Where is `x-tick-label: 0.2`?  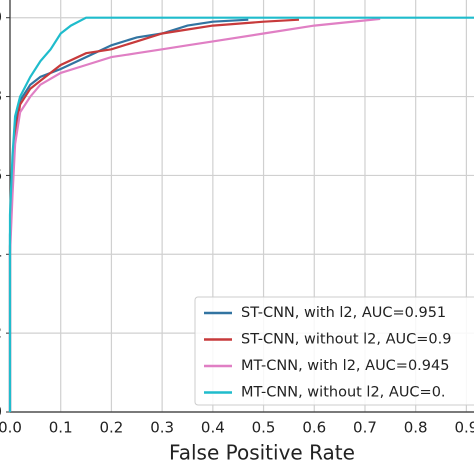
x-tick-label: 0.2 is located at coordinates (111, 428).